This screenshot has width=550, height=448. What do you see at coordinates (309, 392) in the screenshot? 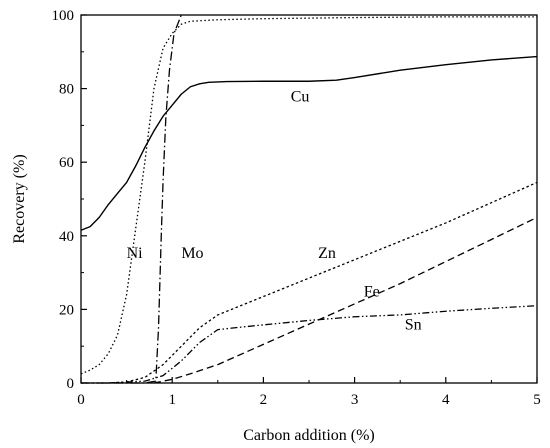
I see `x-axis-ticks: 0 1 2 3 4 5` at bounding box center [309, 392].